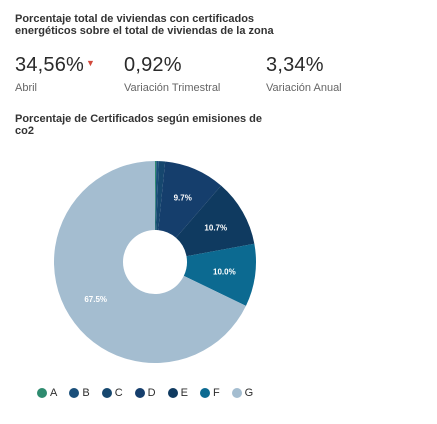 Image resolution: width=437 pixels, height=424 pixels. I want to click on legend-item-e: E, so click(177, 393).